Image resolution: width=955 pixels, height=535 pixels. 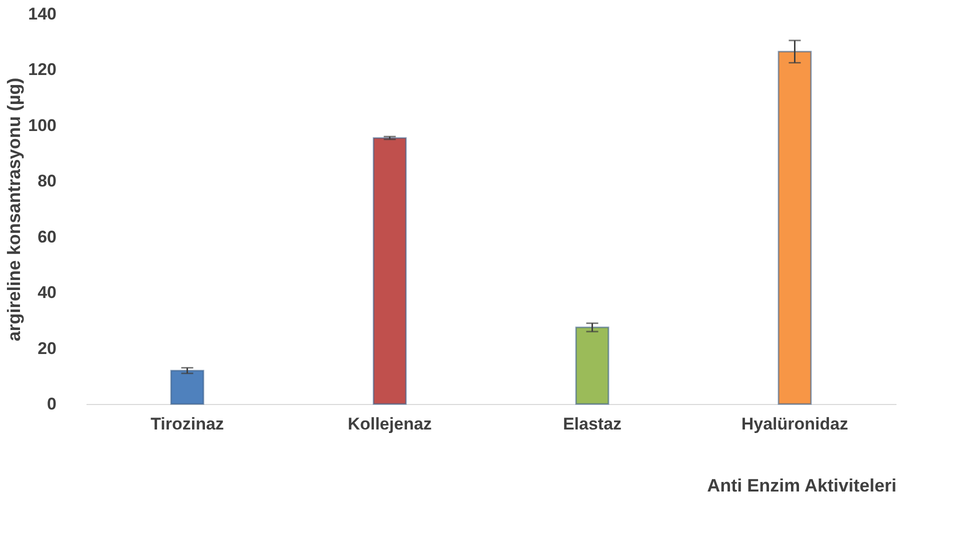 I want to click on x-tick-label: Kollejenaz, so click(x=390, y=424).